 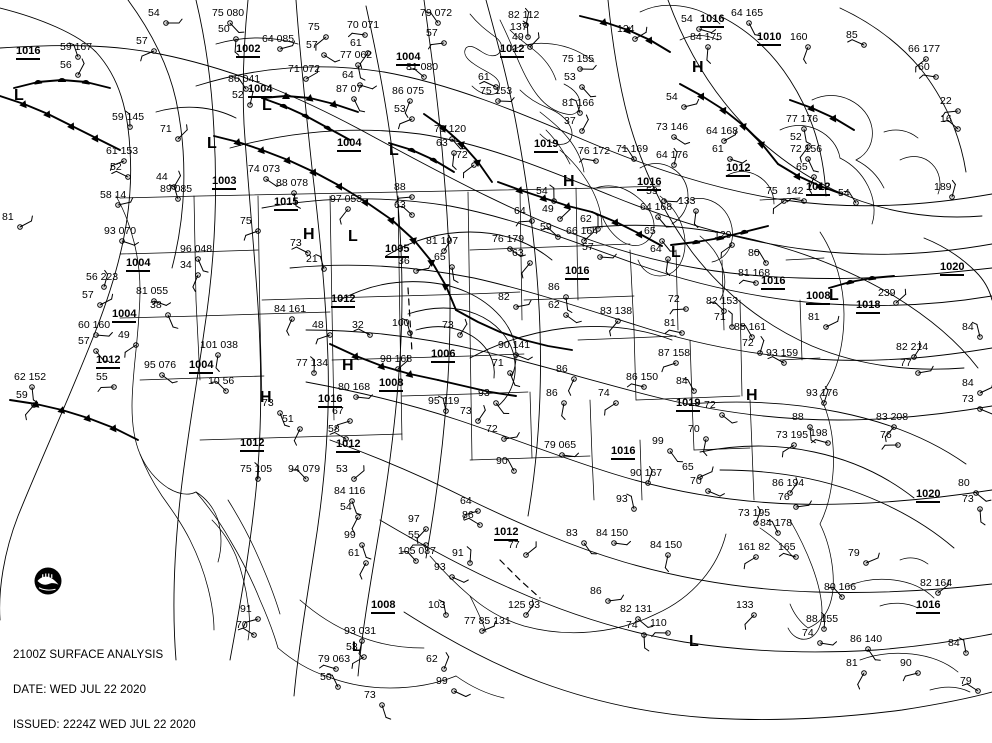 I want to click on station-plot-text: 51, so click(x=288, y=419).